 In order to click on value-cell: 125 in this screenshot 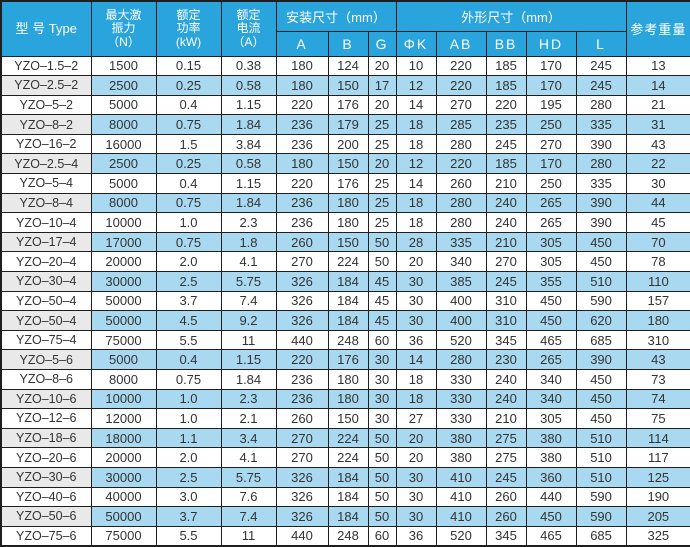, I will do `click(657, 477)`.